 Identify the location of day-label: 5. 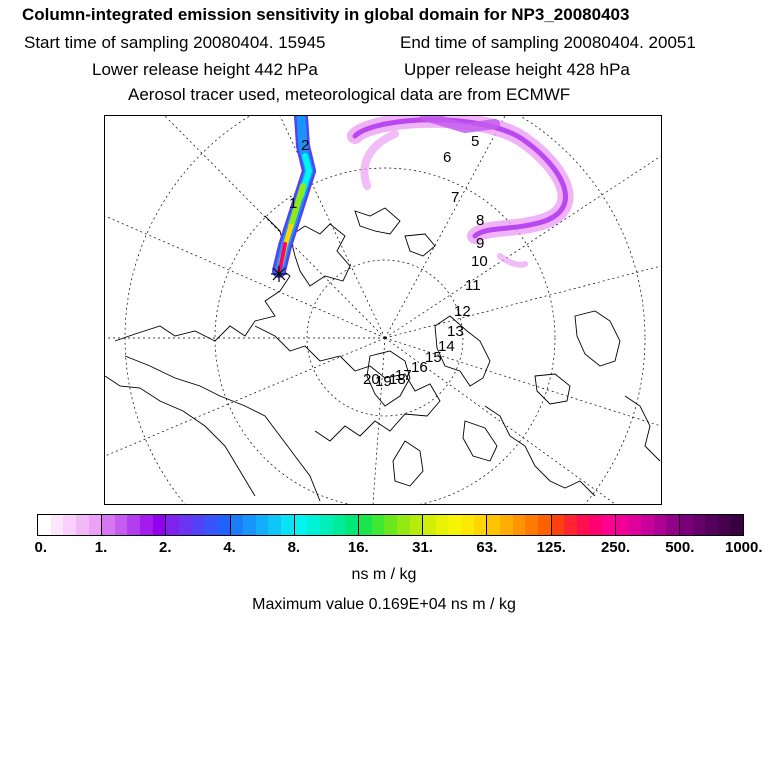
(475, 141).